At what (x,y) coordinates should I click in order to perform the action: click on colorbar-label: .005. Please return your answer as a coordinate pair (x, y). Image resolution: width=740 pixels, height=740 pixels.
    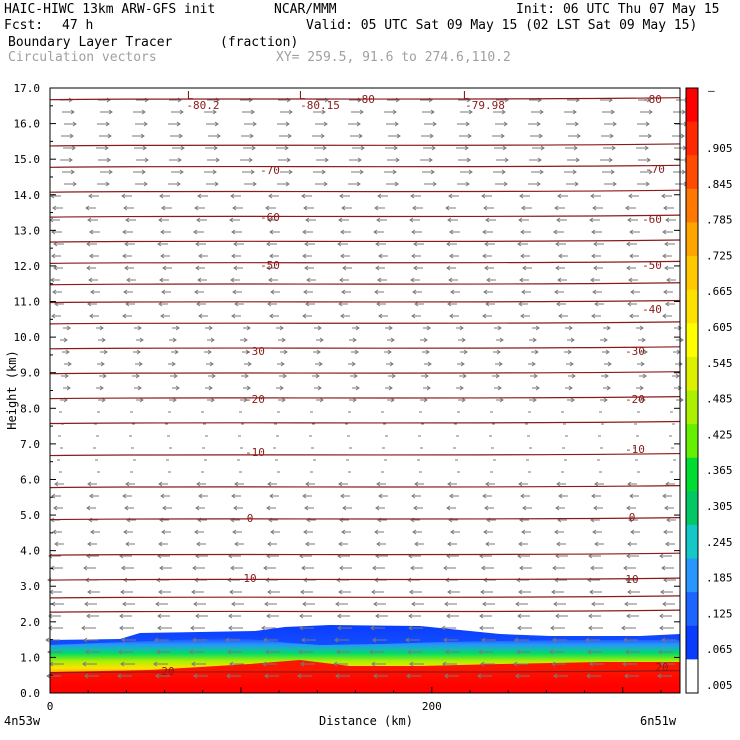
    Looking at the image, I should click on (719, 685).